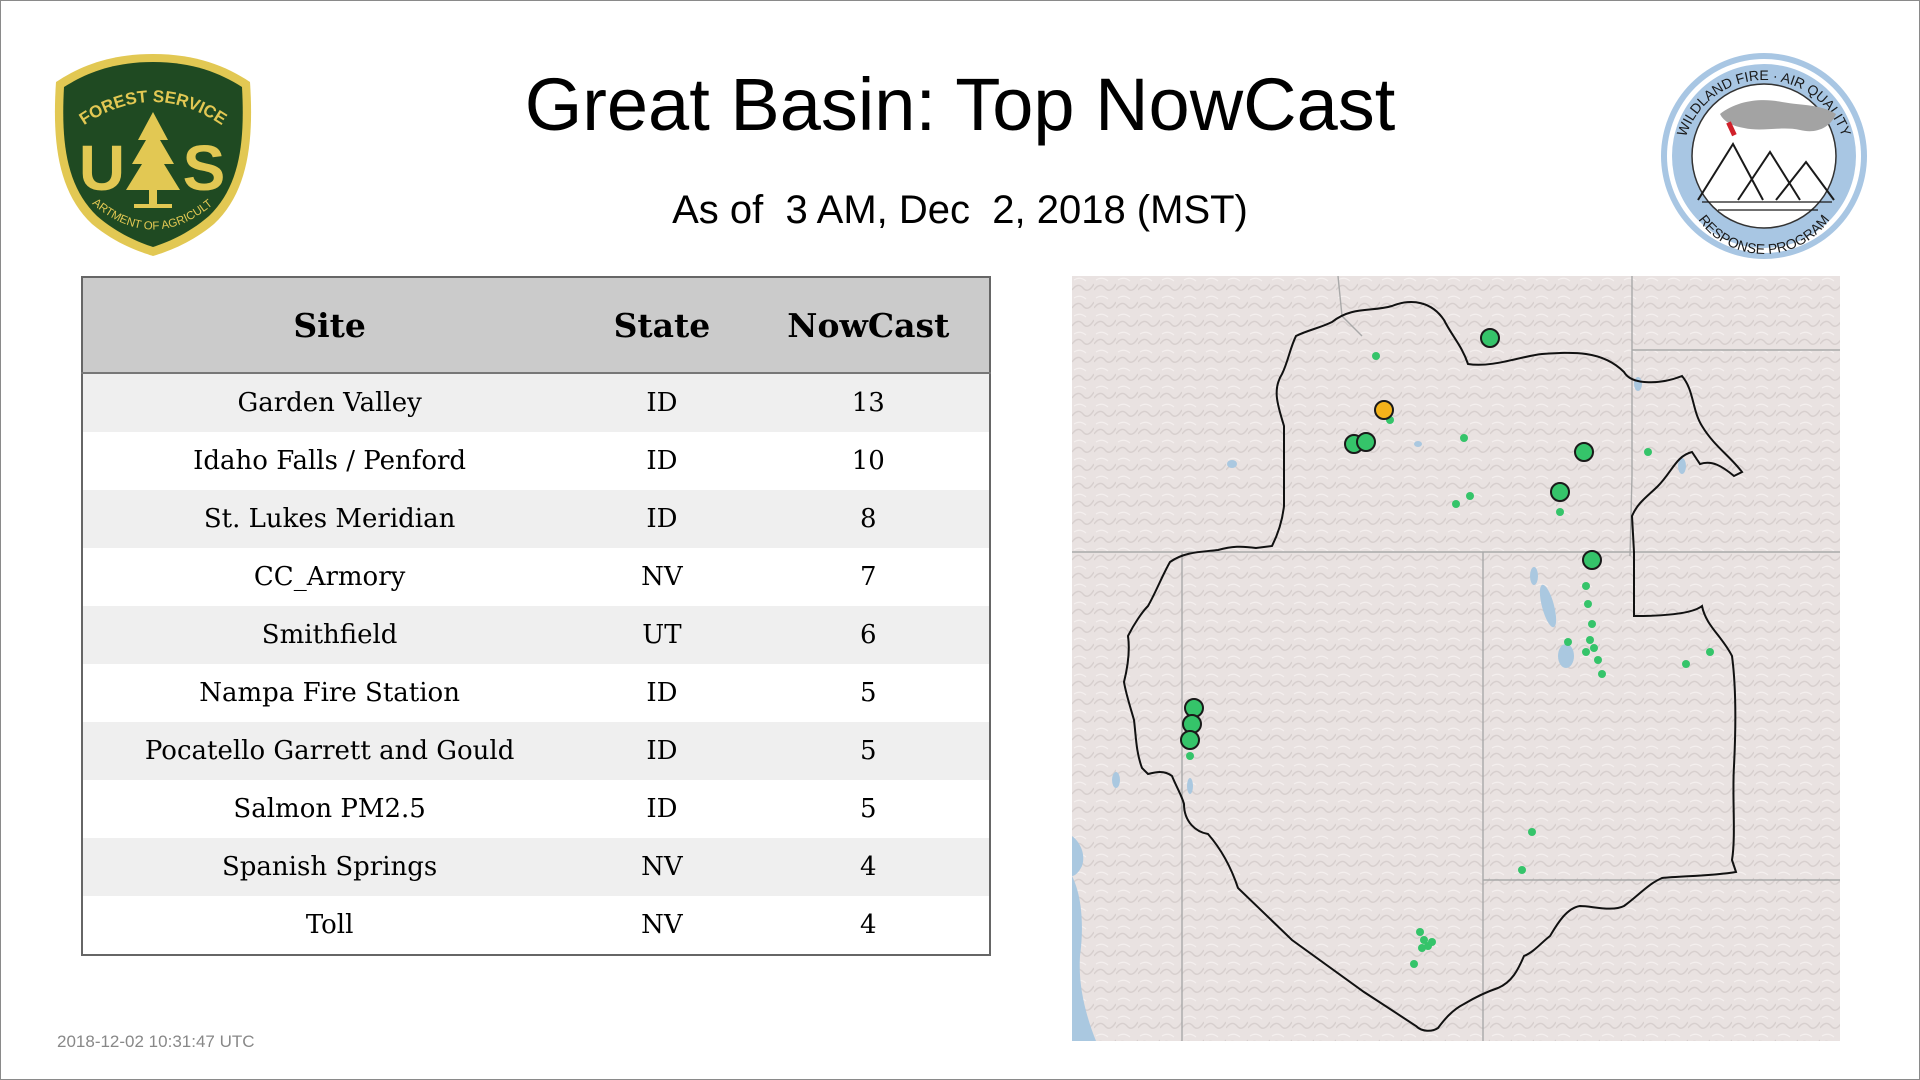 The height and width of the screenshot is (1080, 1920). I want to click on cell-nowcast: 8, so click(868, 519).